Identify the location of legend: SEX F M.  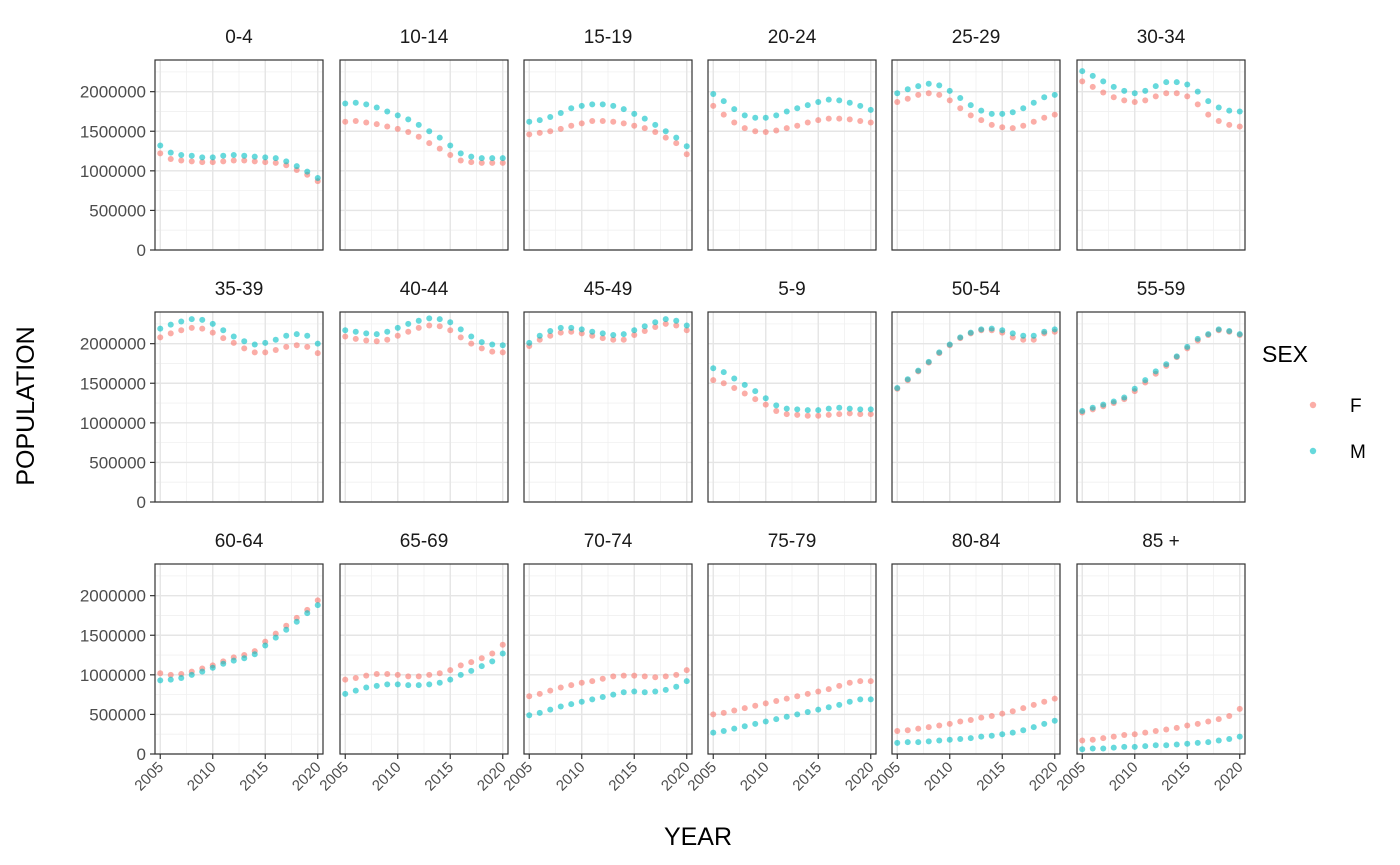
(1314, 402).